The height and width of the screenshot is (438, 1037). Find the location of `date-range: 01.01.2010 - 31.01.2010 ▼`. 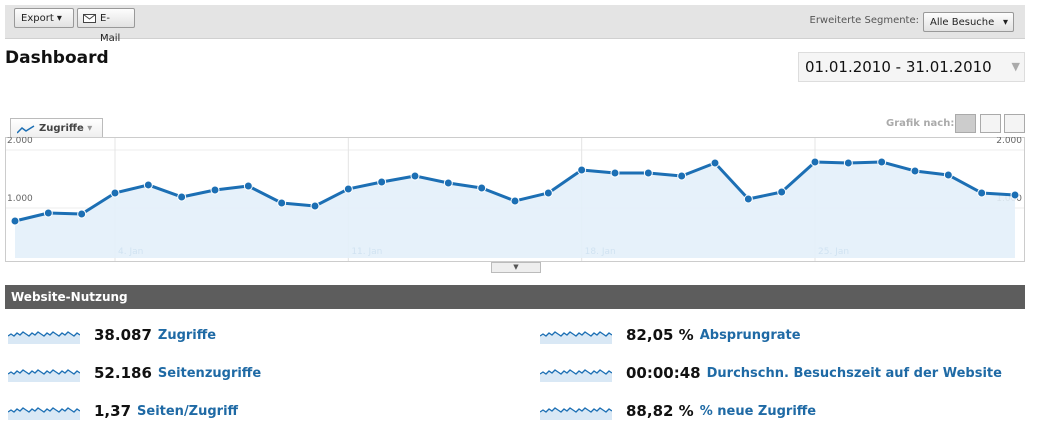

date-range: 01.01.2010 - 31.01.2010 ▼ is located at coordinates (911, 67).